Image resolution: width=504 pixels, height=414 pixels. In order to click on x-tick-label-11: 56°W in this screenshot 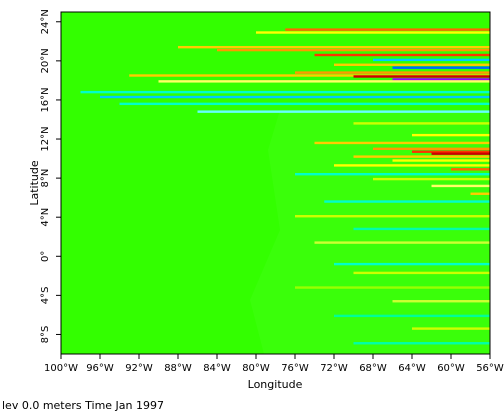, I will do `click(490, 368)`.